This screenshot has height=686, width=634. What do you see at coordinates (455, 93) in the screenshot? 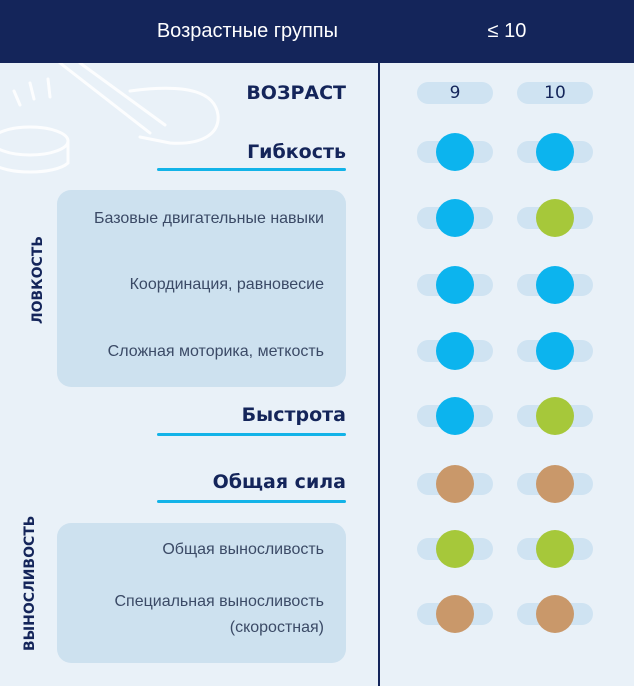
I see `age-pill-9: 9` at bounding box center [455, 93].